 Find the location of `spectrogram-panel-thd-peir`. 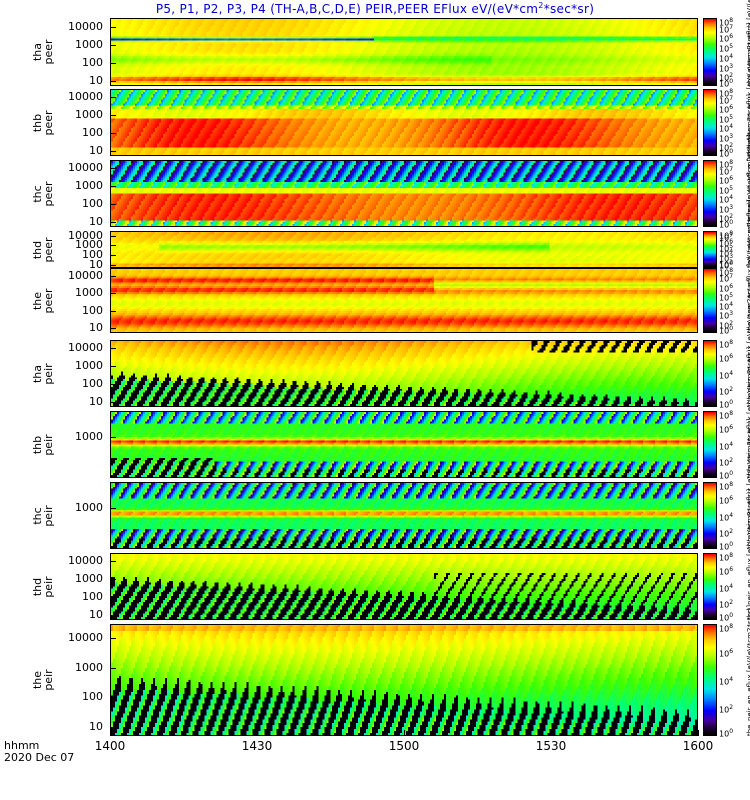

spectrogram-panel-thd-peir is located at coordinates (404, 586).